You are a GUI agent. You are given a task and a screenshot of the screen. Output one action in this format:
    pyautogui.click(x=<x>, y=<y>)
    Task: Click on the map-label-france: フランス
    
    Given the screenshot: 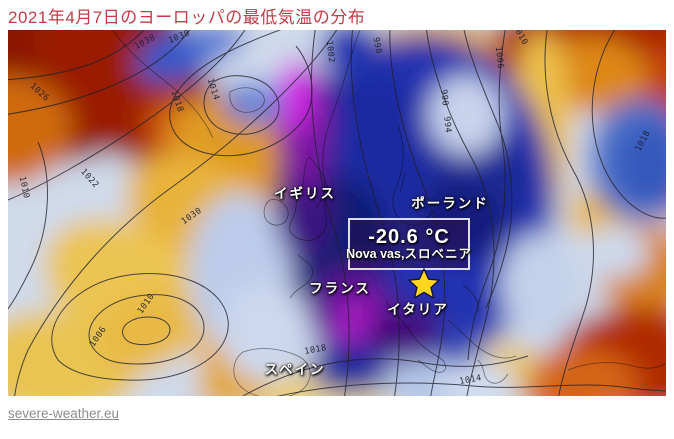 What is the action you would take?
    pyautogui.click(x=340, y=288)
    